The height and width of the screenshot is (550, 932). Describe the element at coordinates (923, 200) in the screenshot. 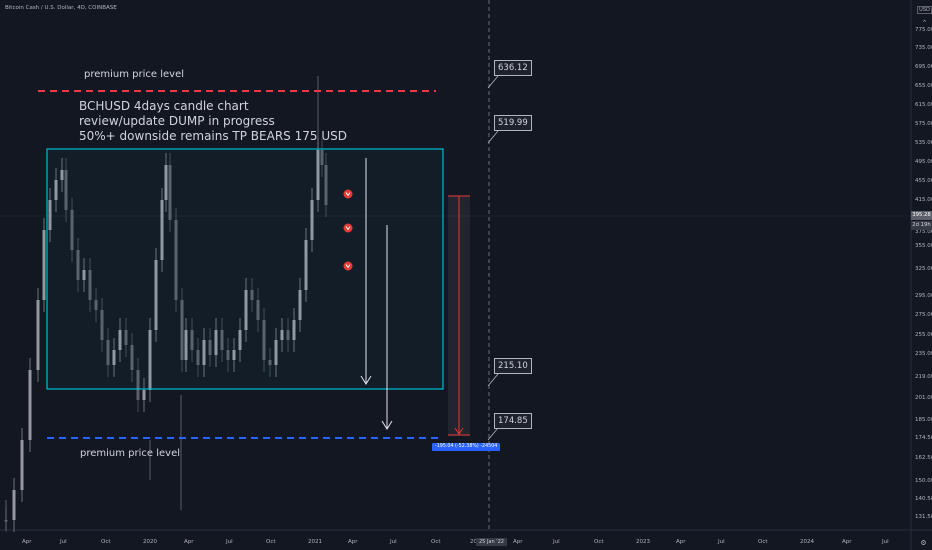

I see `price-tick: 415.00` at that location.